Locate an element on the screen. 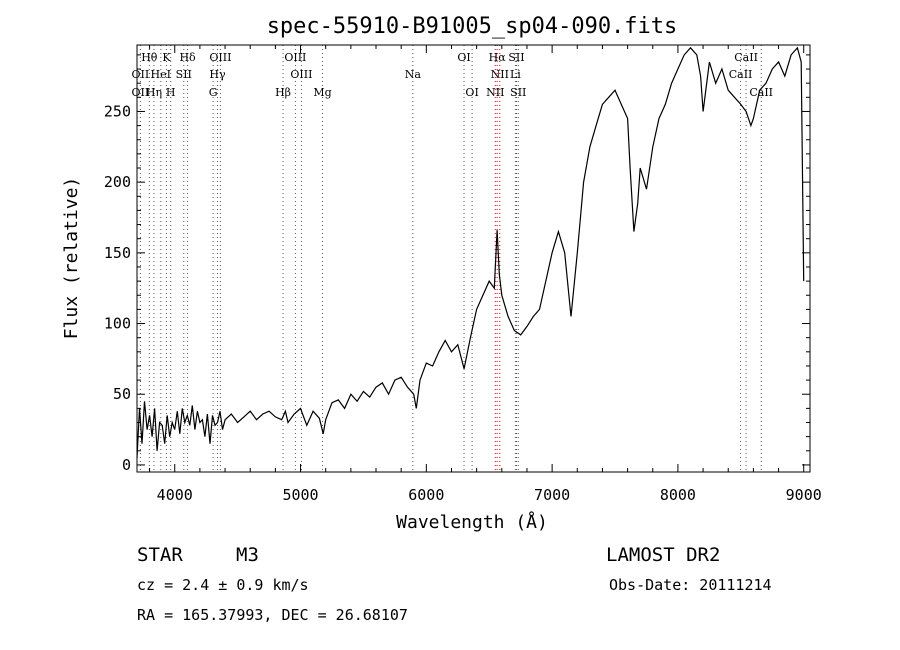 Image resolution: width=900 pixels, height=650 pixels. x-tick-label: 4000 is located at coordinates (175, 495).